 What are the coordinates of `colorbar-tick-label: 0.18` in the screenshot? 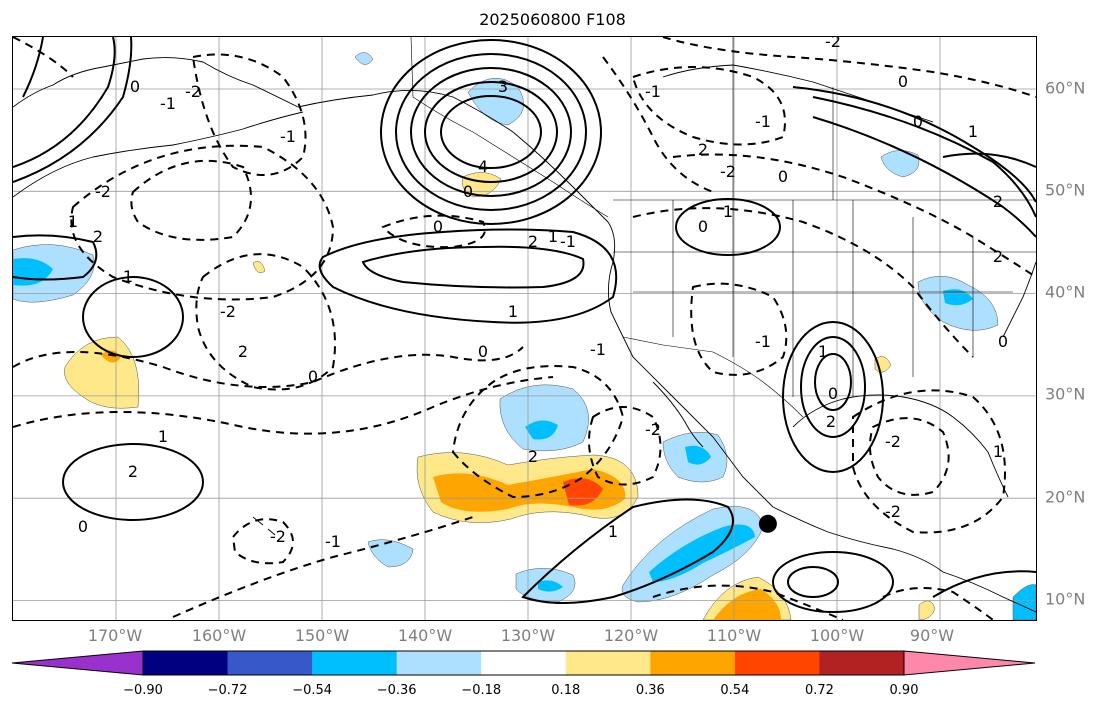 It's located at (566, 690).